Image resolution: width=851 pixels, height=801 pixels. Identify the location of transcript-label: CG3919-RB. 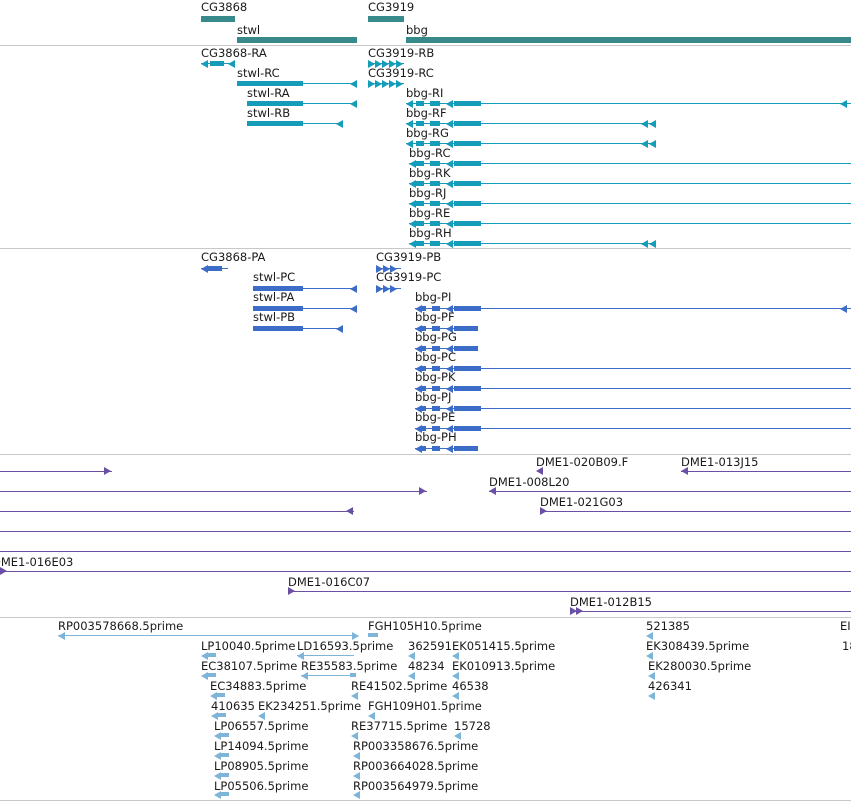
(401, 53).